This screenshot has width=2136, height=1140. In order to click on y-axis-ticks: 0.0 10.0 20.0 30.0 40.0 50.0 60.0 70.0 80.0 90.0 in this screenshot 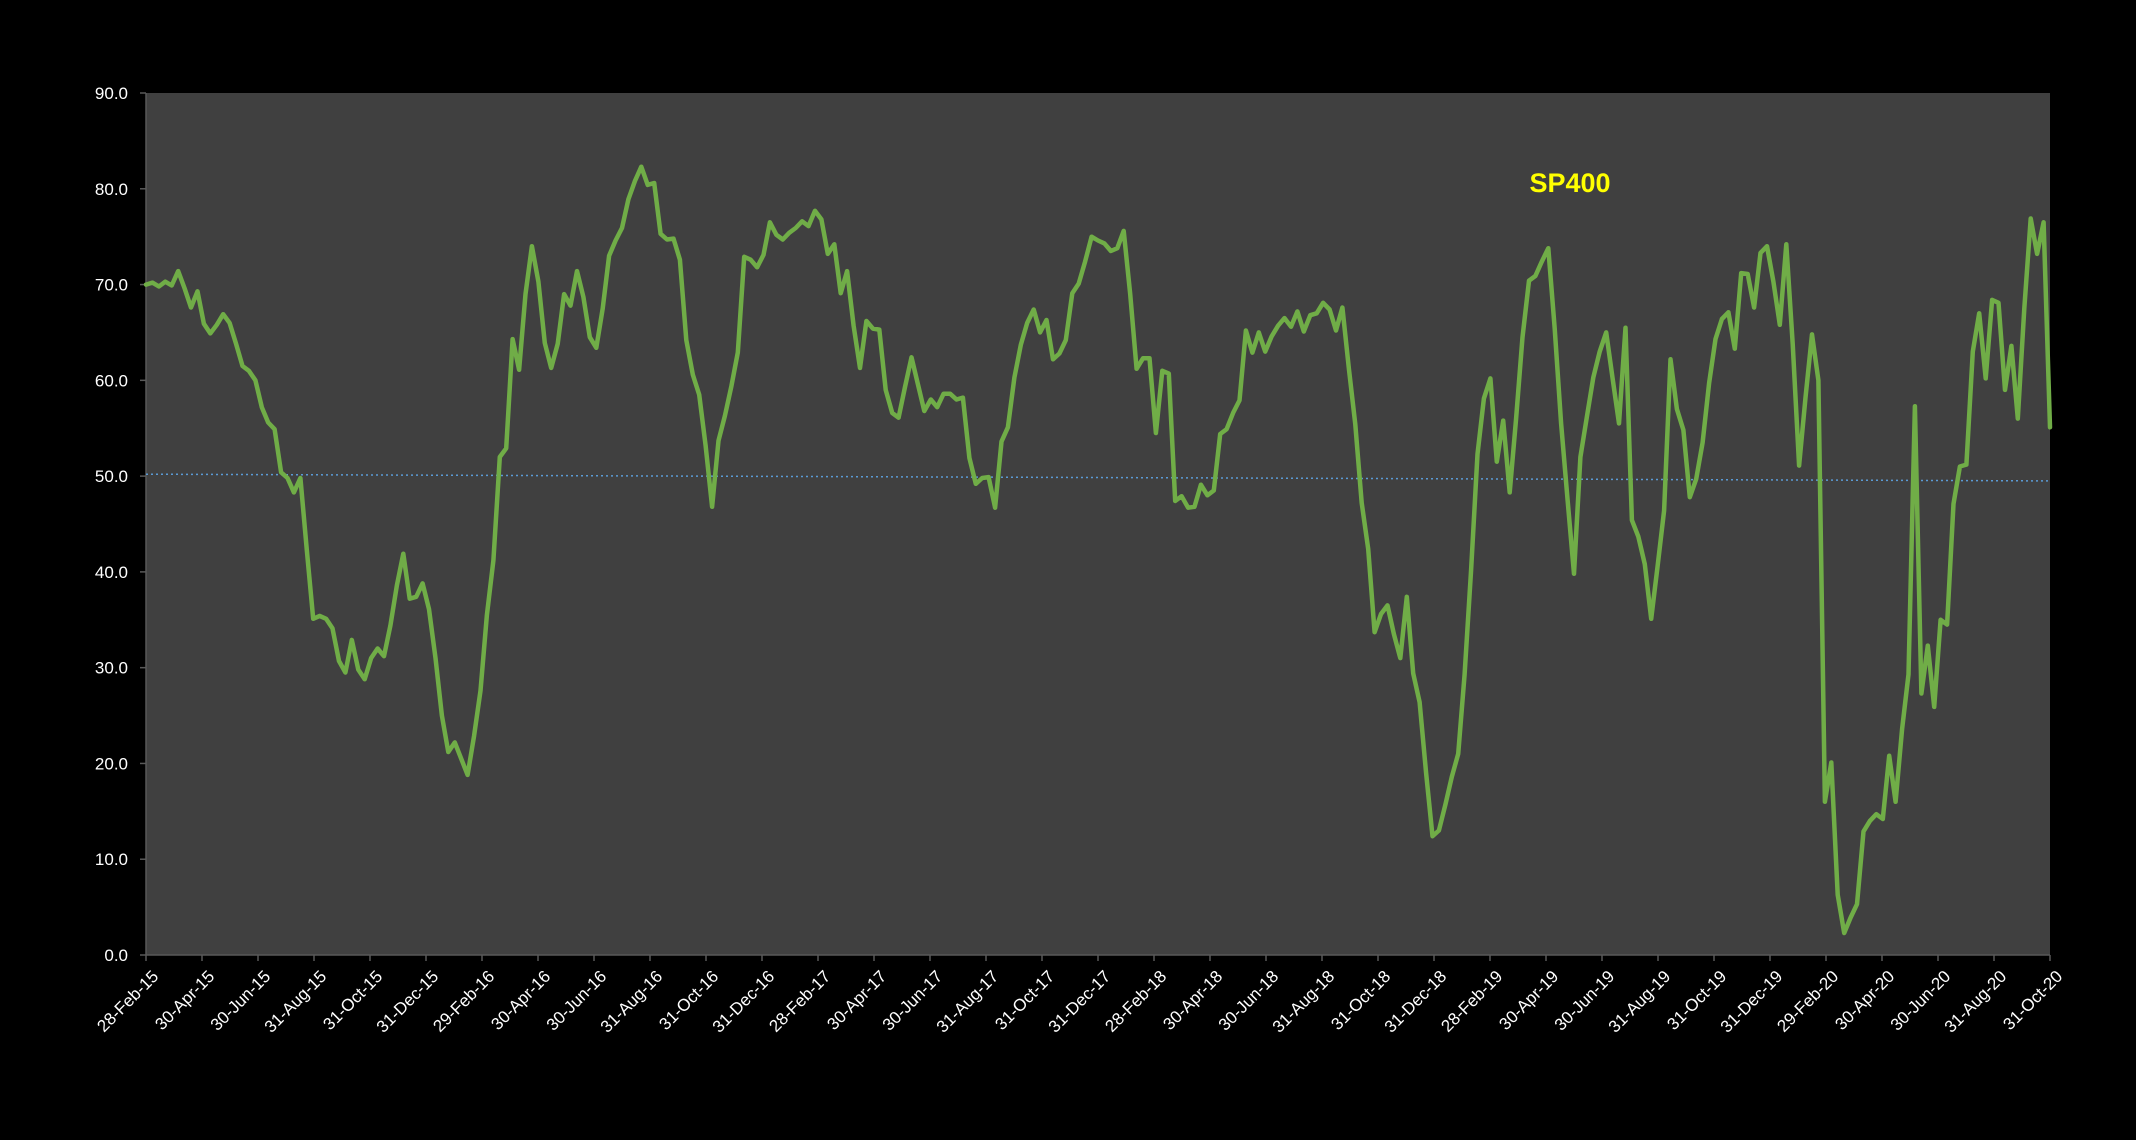, I will do `click(120, 524)`.